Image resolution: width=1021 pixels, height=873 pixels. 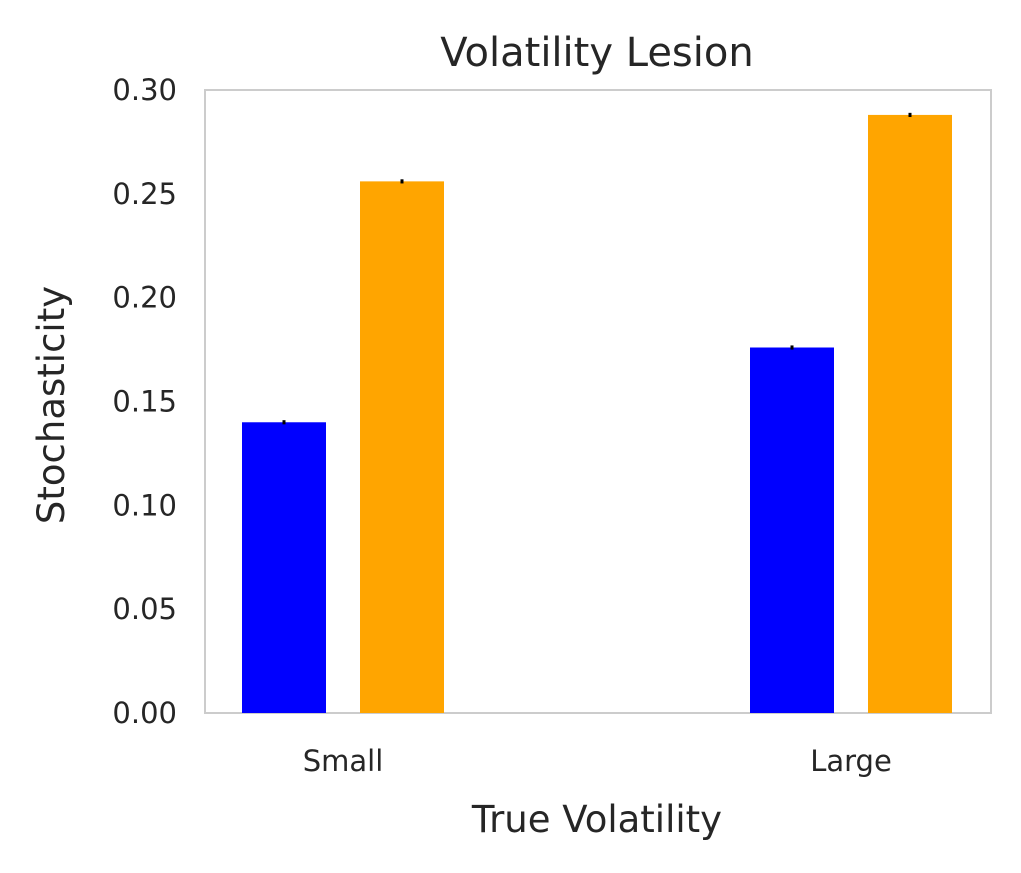 What do you see at coordinates (144, 194) in the screenshot?
I see `y-tick-label: 0.25` at bounding box center [144, 194].